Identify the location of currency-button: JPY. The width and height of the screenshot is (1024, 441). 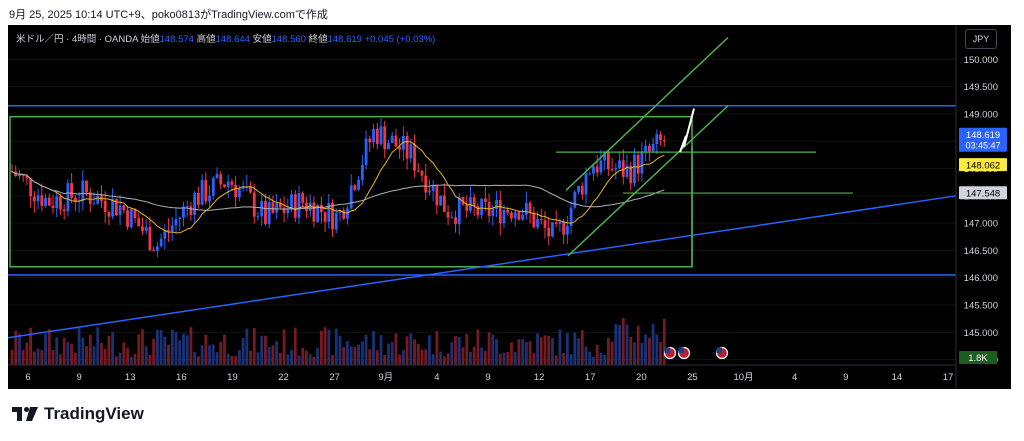
(981, 39).